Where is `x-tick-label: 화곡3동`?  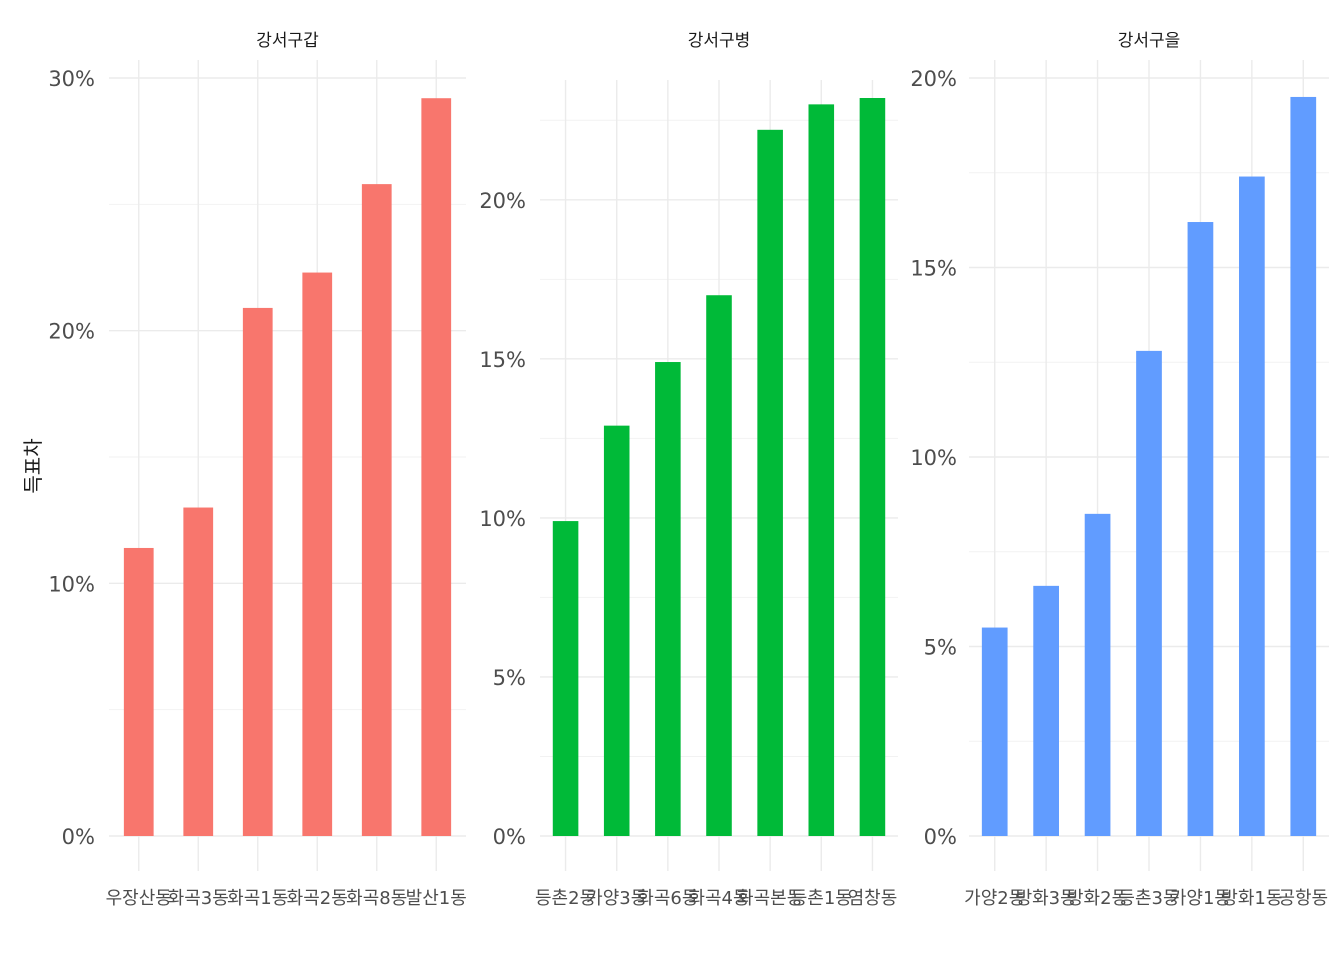
x-tick-label: 화곡3동 is located at coordinates (198, 898).